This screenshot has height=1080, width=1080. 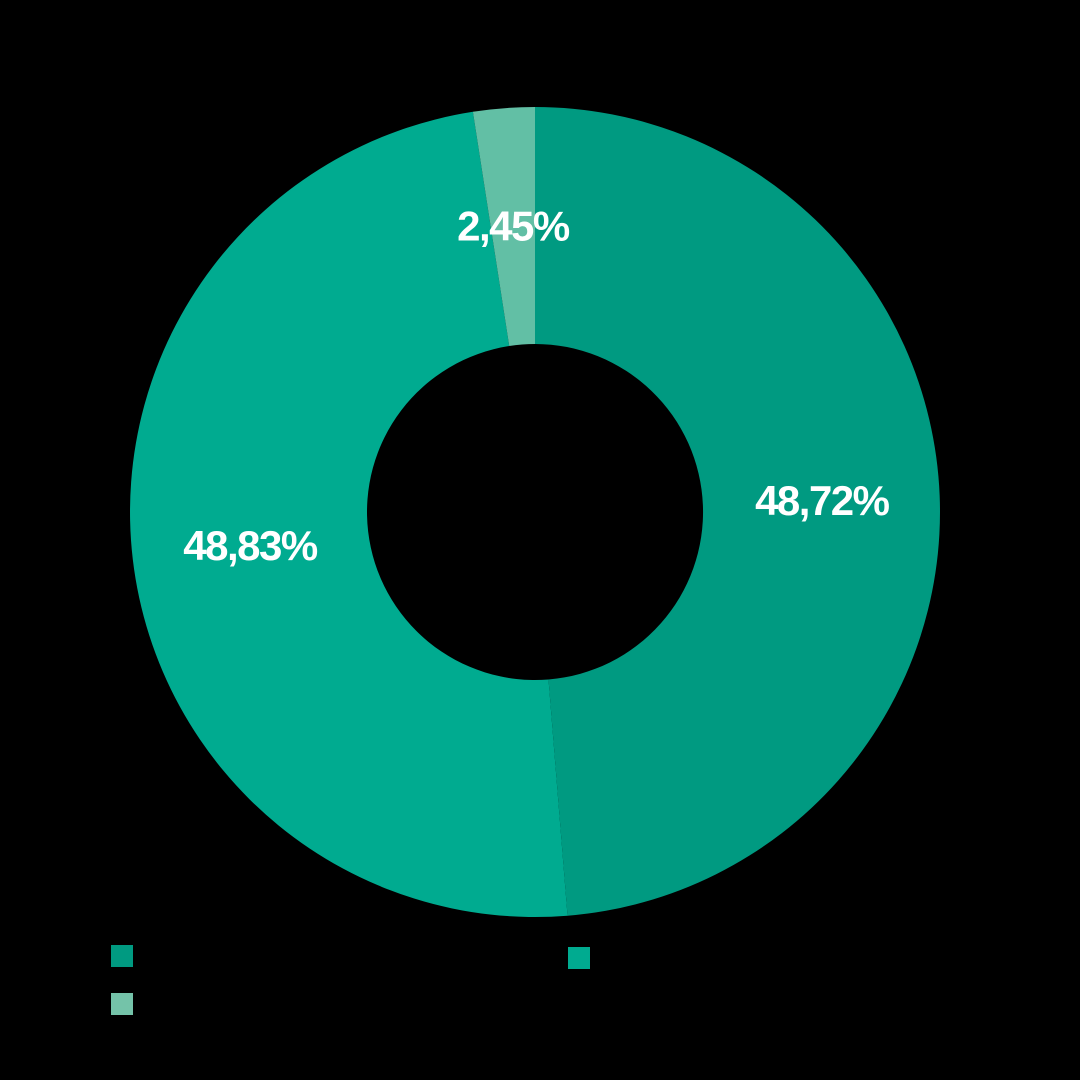 I want to click on slice-label-3: 2,45%, so click(x=513, y=225).